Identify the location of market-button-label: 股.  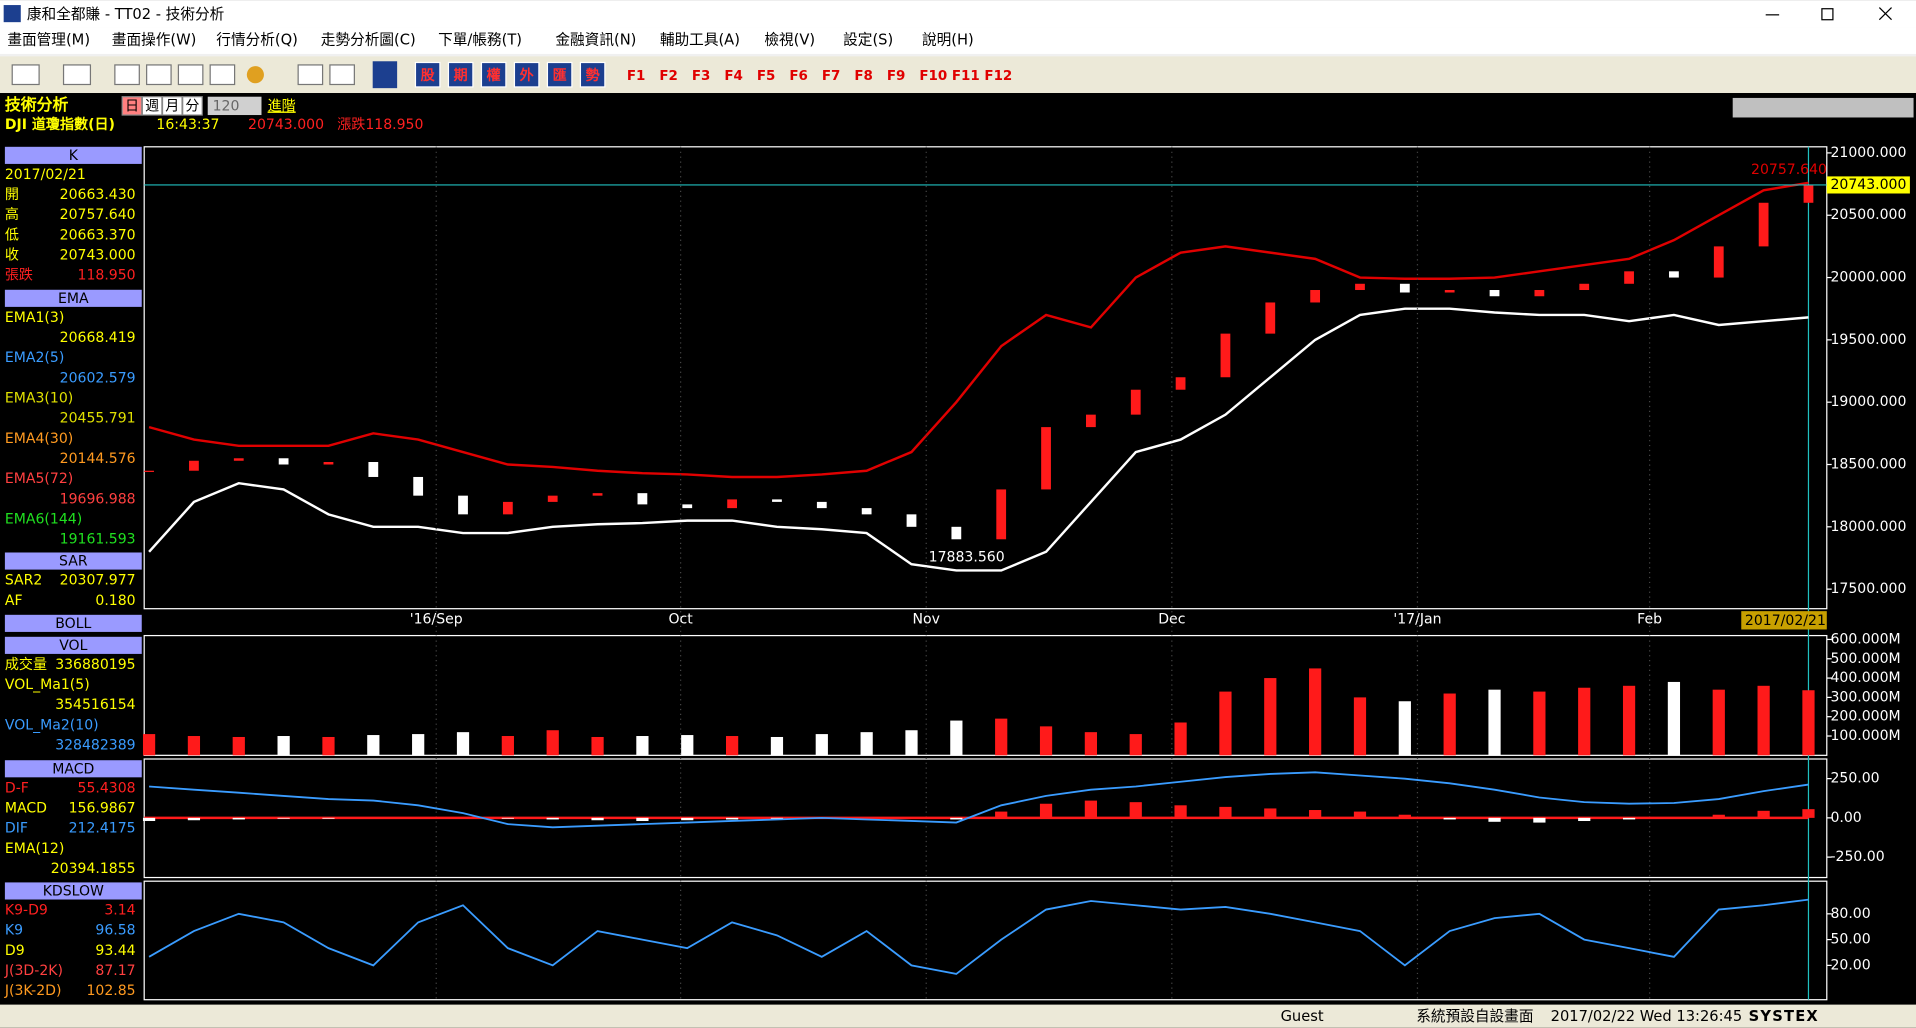
(428, 76).